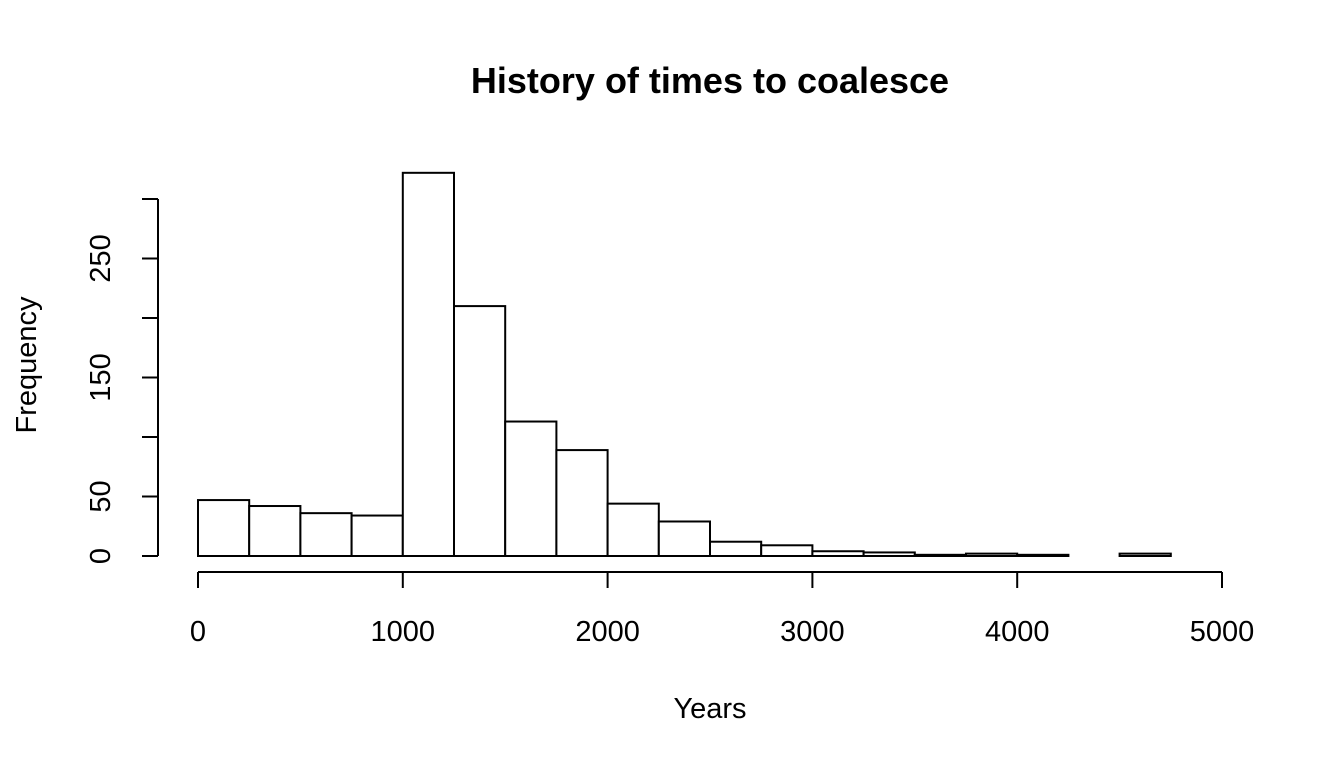  What do you see at coordinates (709, 709) in the screenshot?
I see `x-axis-label: Years` at bounding box center [709, 709].